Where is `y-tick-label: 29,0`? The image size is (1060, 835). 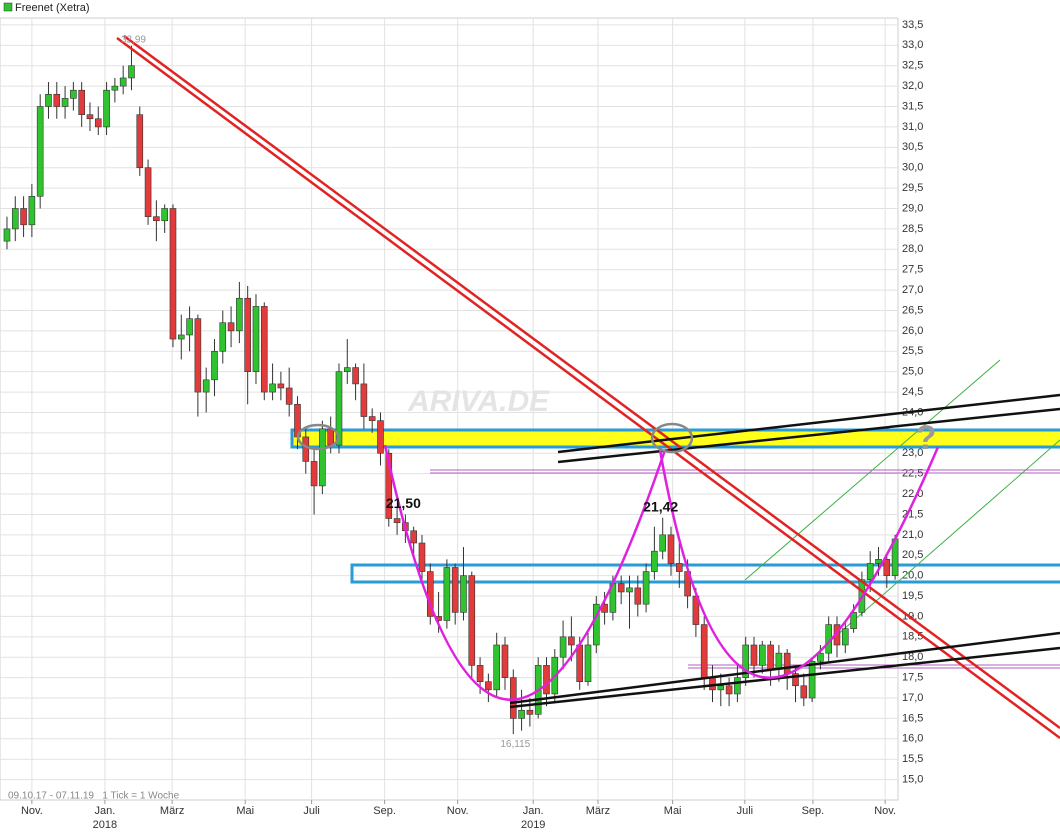 y-tick-label: 29,0 is located at coordinates (912, 208).